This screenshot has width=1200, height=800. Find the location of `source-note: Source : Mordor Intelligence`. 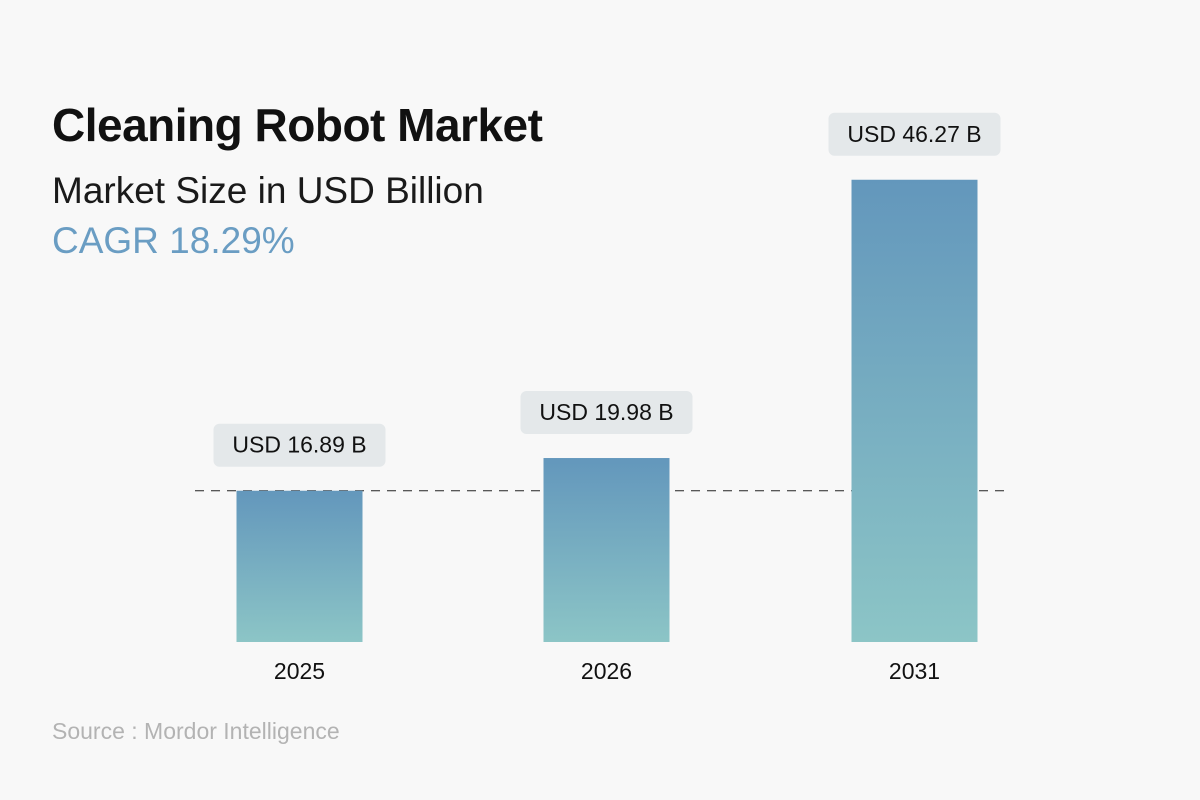

source-note: Source : Mordor Intelligence is located at coordinates (196, 731).